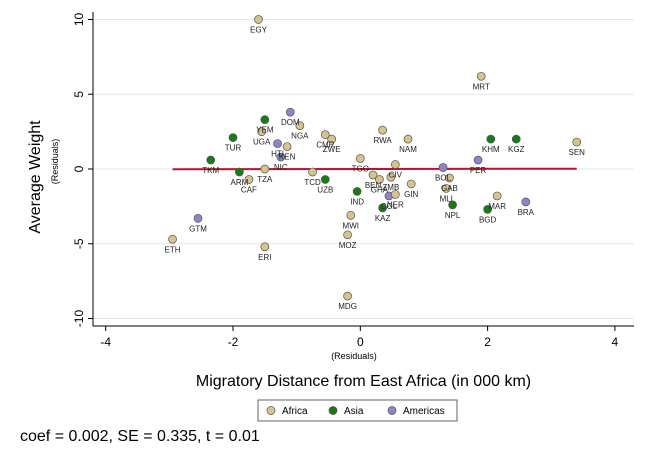 The image size is (645, 465). I want to click on point-label: ZWE, so click(332, 149).